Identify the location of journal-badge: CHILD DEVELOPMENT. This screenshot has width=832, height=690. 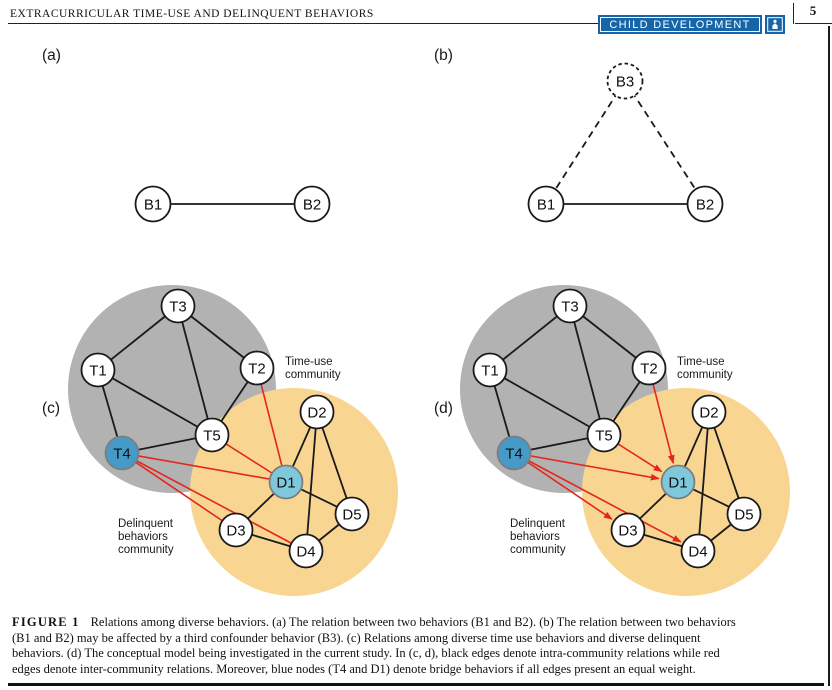
(680, 24).